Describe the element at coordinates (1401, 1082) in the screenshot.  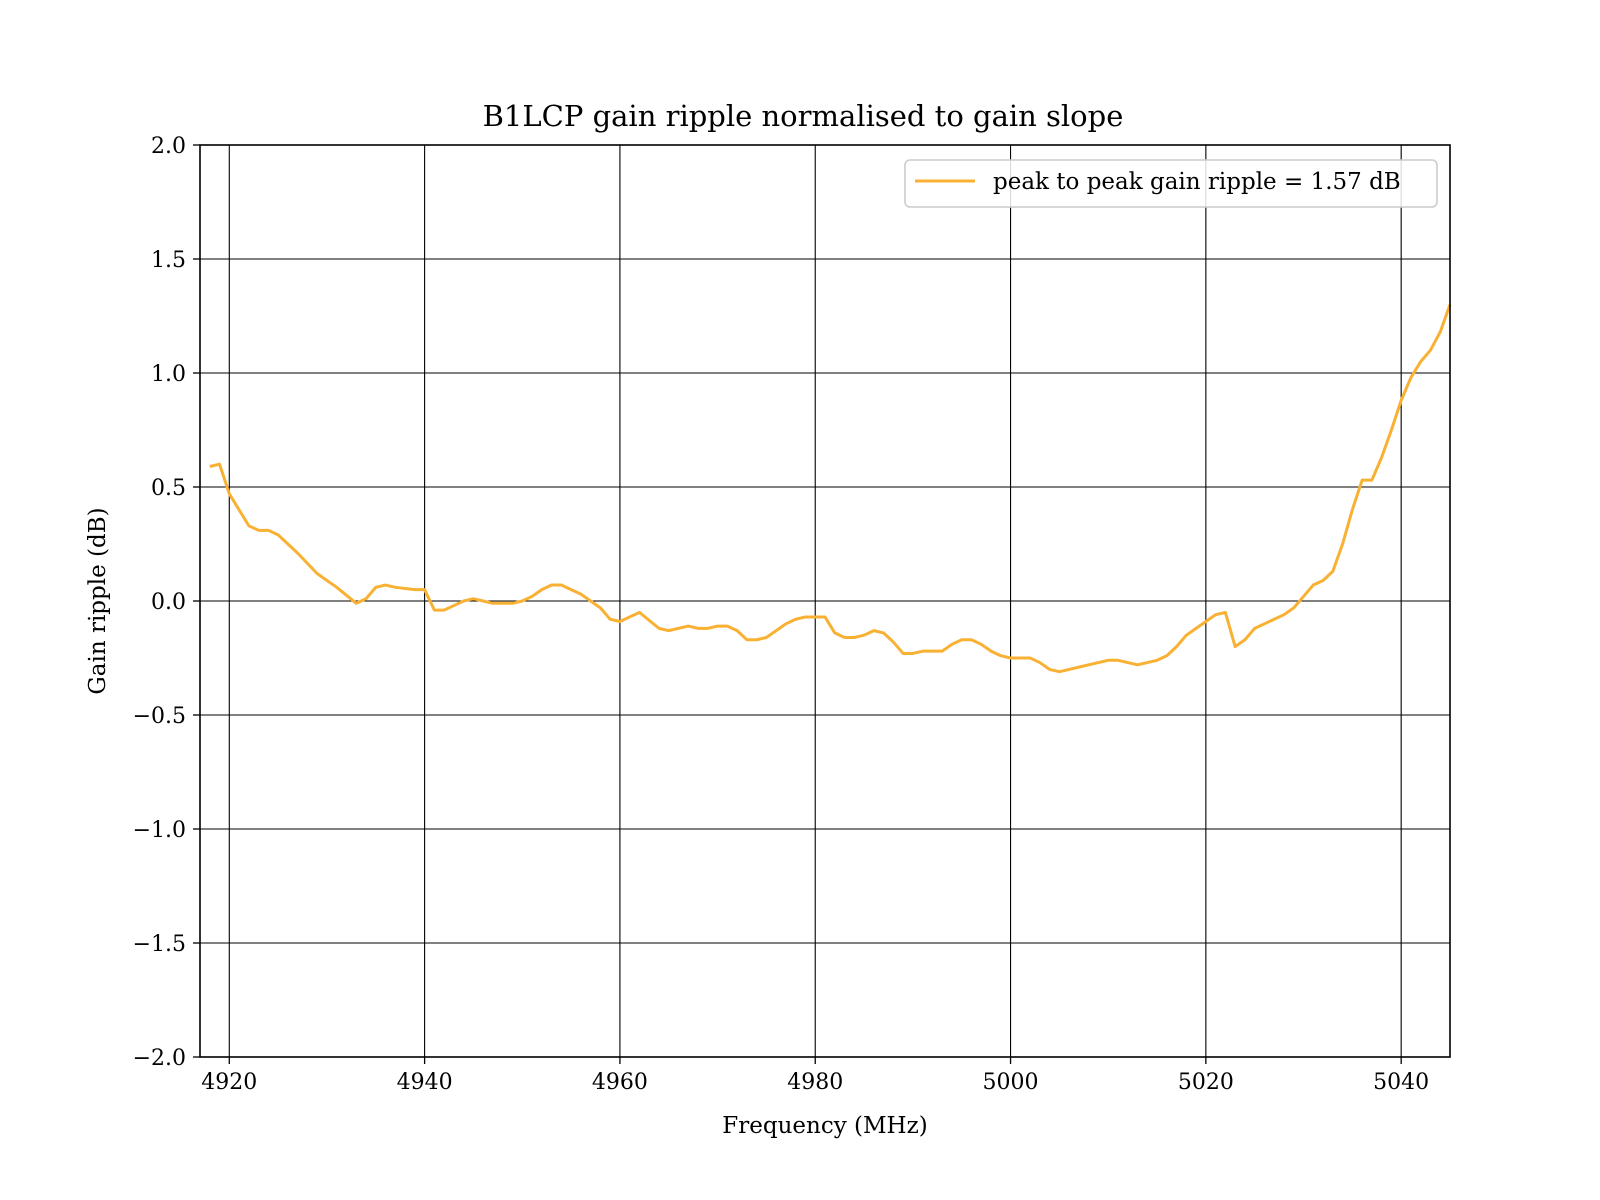
I see `x-tick-label: 5040` at that location.